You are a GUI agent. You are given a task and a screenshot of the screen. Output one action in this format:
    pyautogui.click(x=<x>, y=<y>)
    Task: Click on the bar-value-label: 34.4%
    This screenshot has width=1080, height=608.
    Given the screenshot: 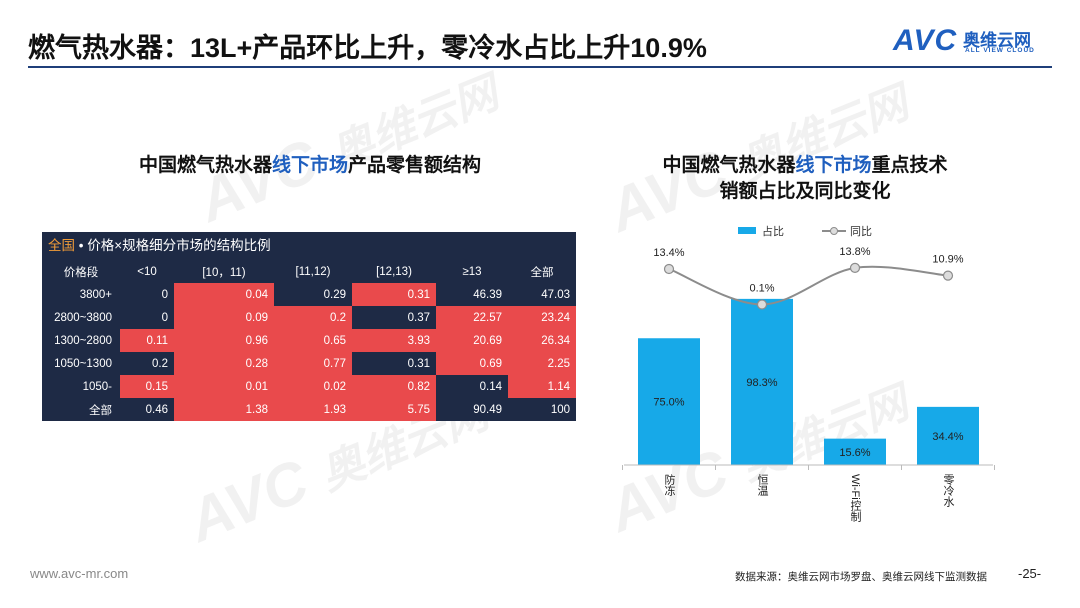 What is the action you would take?
    pyautogui.click(x=947, y=437)
    